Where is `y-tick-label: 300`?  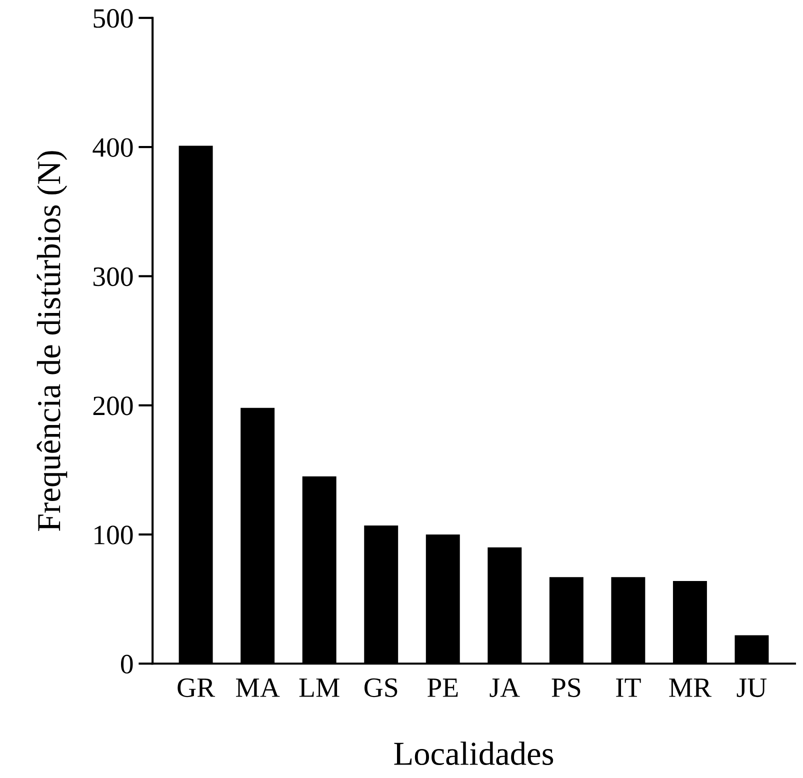 y-tick-label: 300 is located at coordinates (113, 276).